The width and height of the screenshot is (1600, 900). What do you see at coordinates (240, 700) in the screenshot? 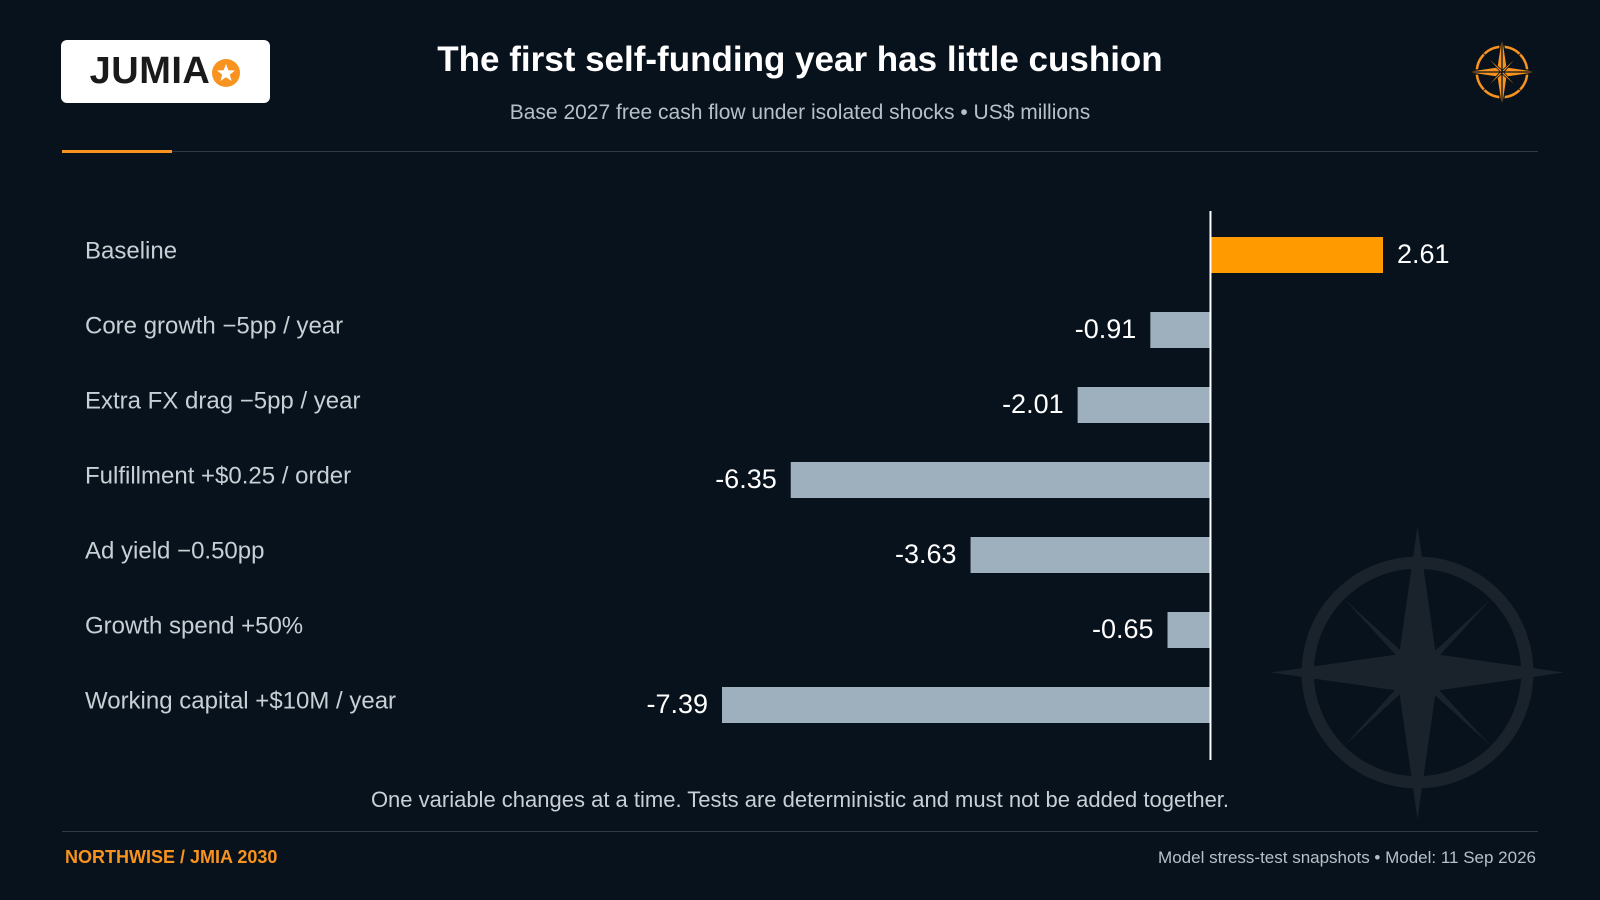
I see `category-label: Working capital +$10M / year` at bounding box center [240, 700].